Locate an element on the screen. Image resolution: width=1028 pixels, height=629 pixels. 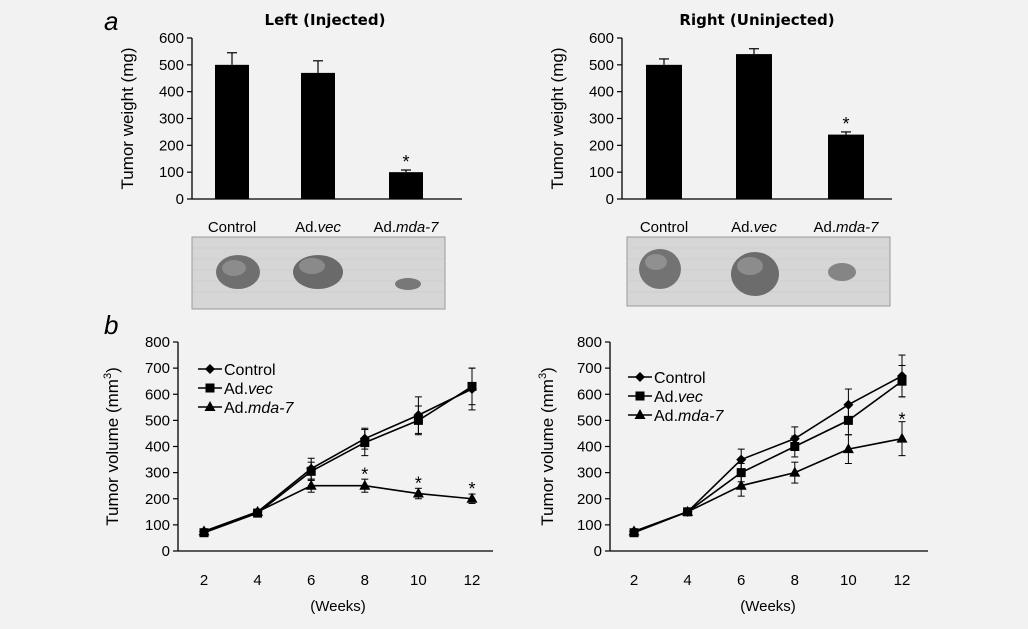
panel-label-b: b is located at coordinates (111, 325).